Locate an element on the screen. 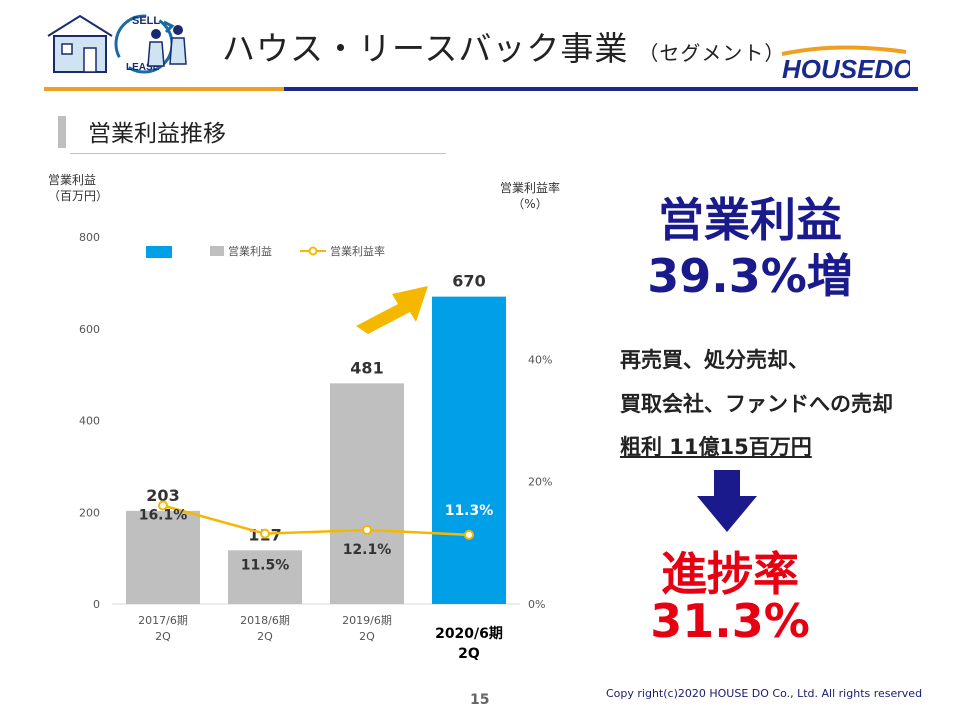 Image resolution: width=960 pixels, height=720 pixels. housedo-logo: HOUSEDO is located at coordinates (845, 63).